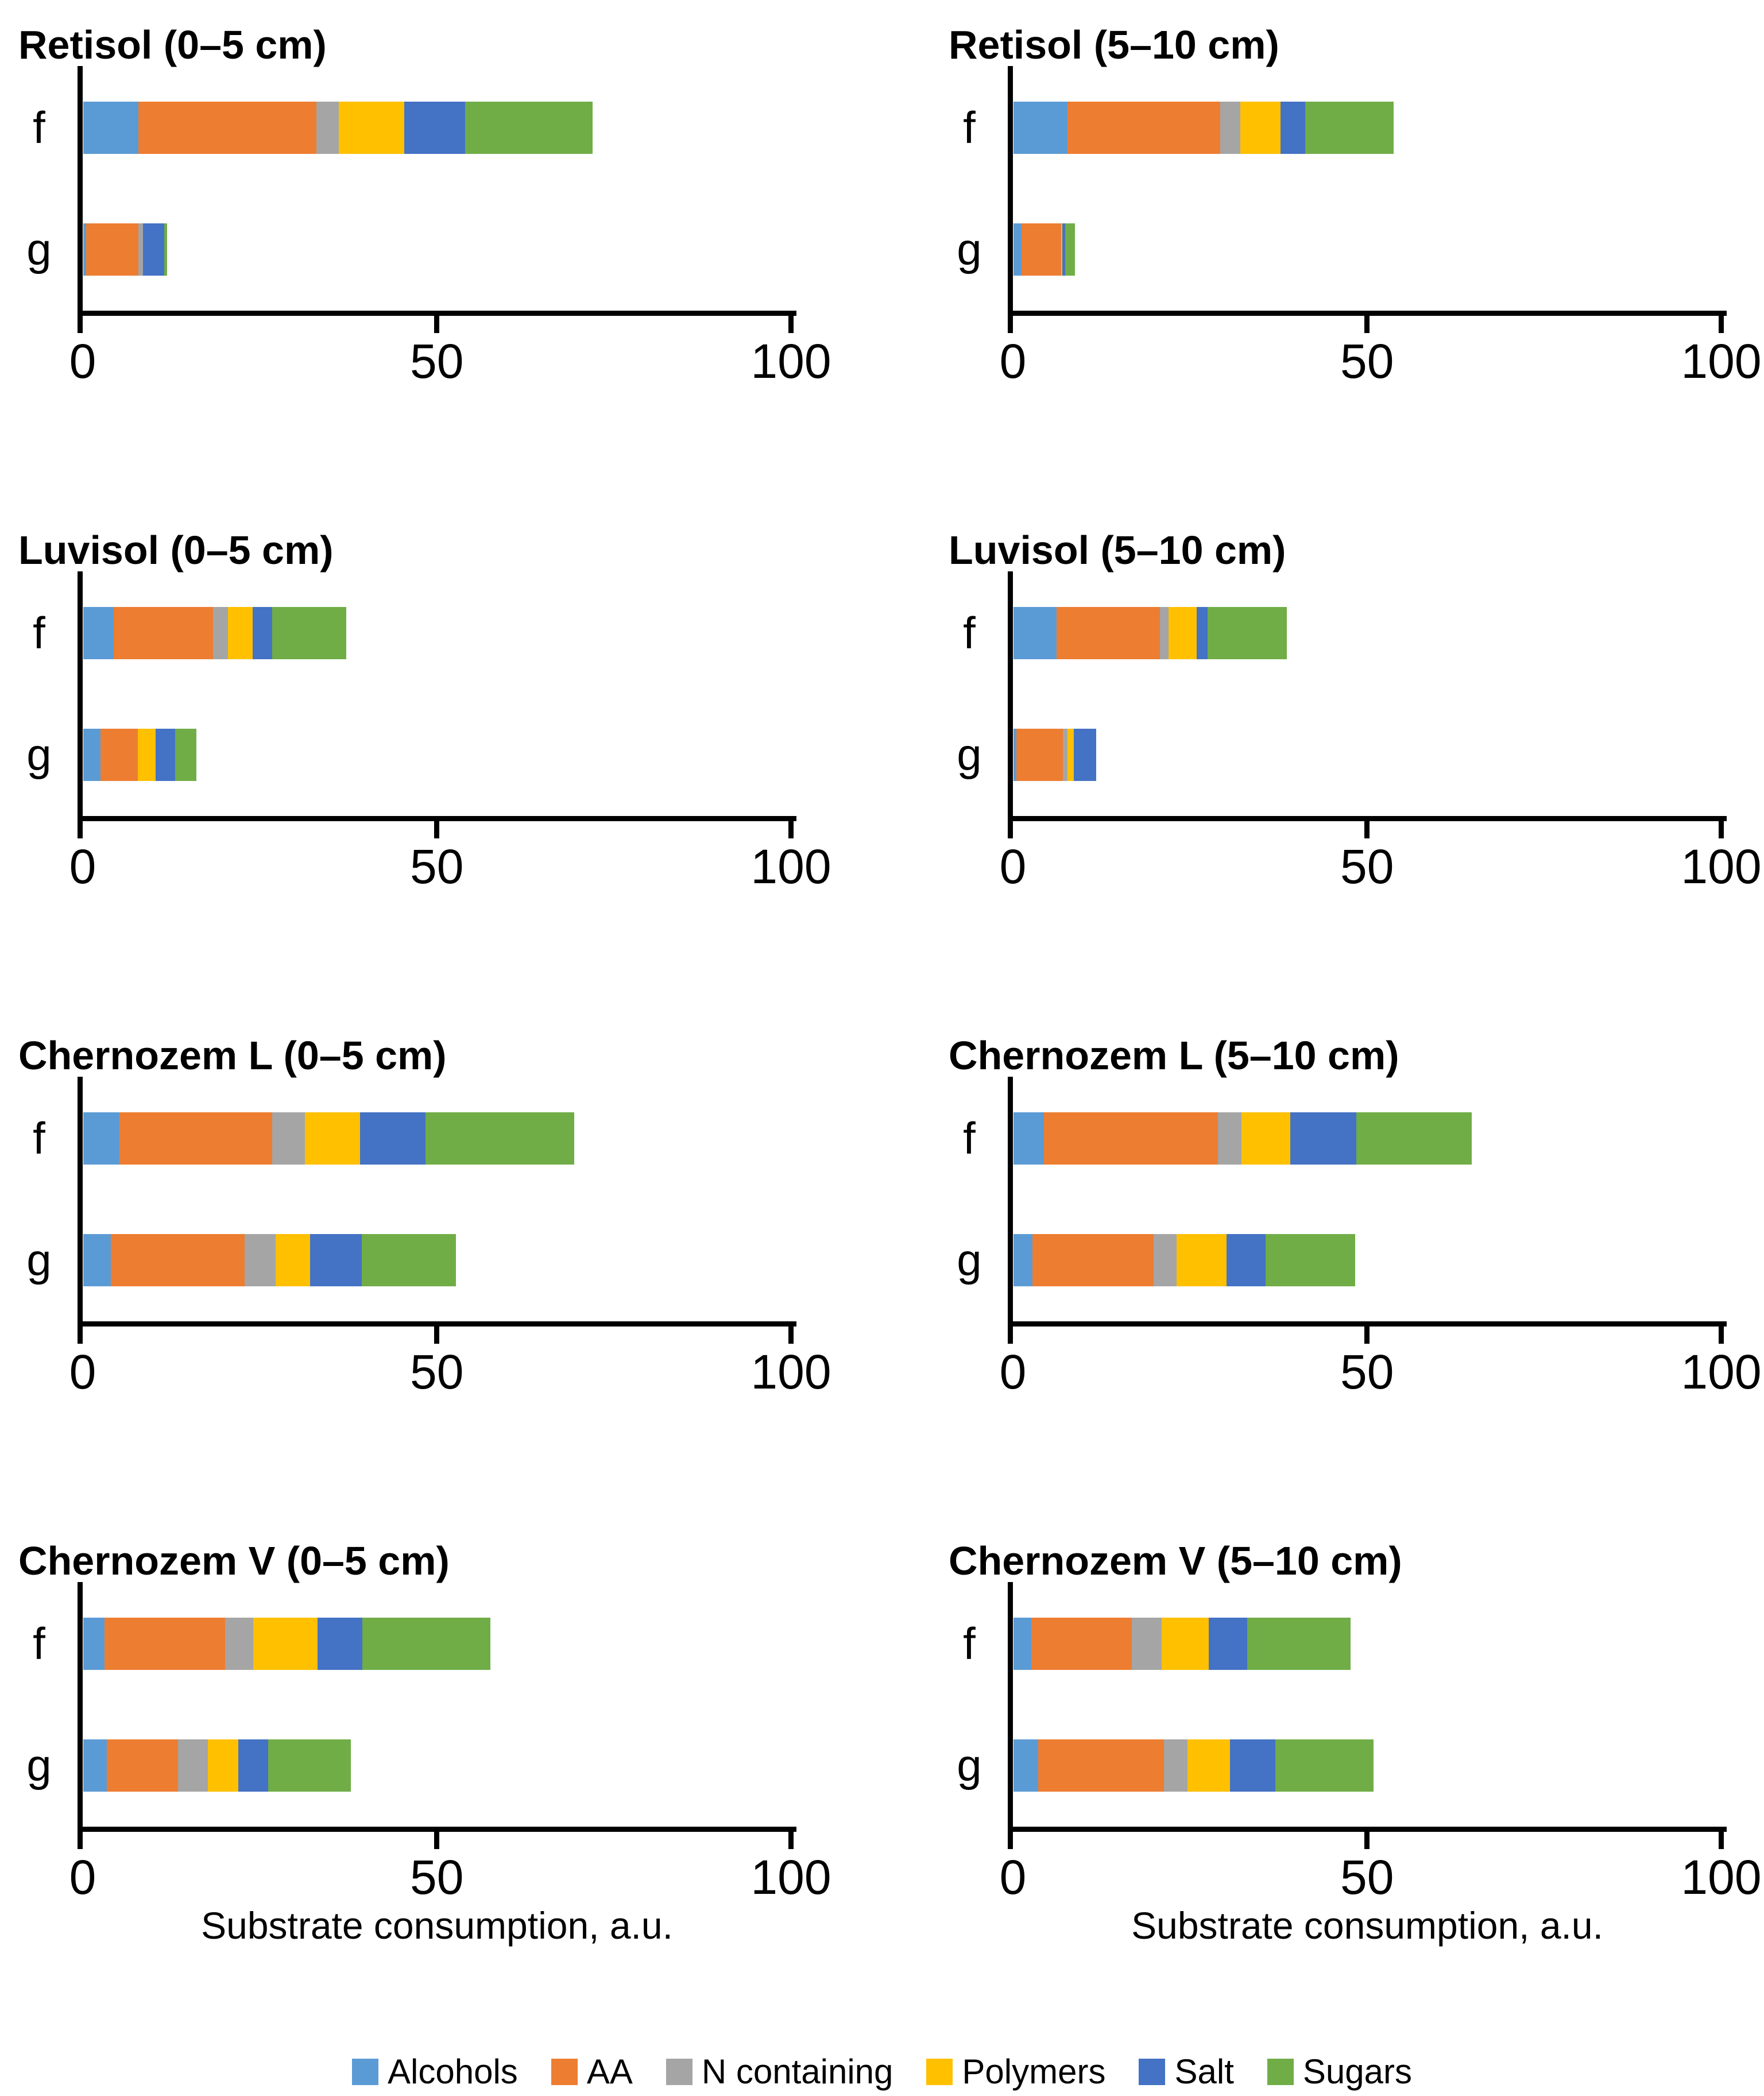 The image size is (1764, 2096). I want to click on chart-panel-luvisol-0-5-cm: Luvisol (0–5 cm) 0 50 100 f g, so click(441, 758).